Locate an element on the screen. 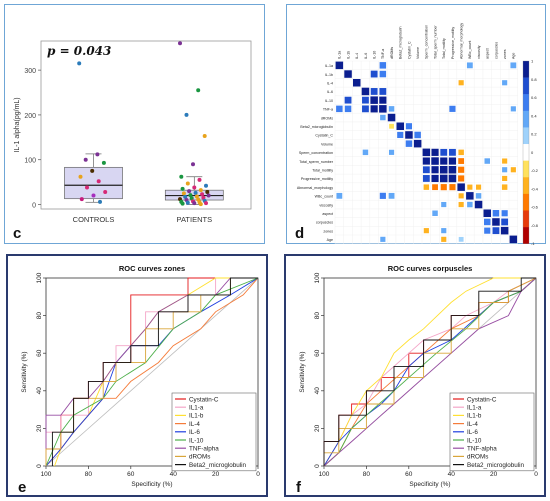 The width and height of the screenshot is (550, 501). column-label: IL-6 is located at coordinates (366, 56).